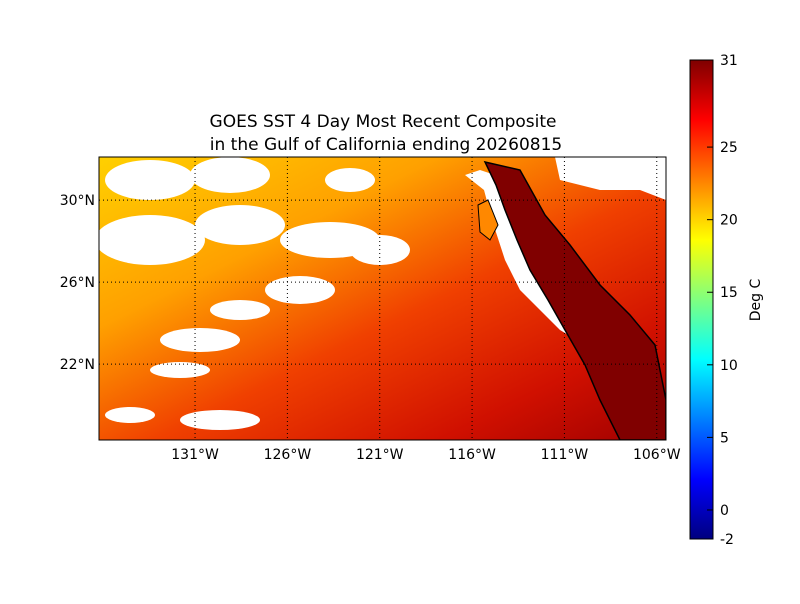 This screenshot has width=800, height=604. Describe the element at coordinates (195, 455) in the screenshot. I see `lon-tick-label: 131°W` at that location.